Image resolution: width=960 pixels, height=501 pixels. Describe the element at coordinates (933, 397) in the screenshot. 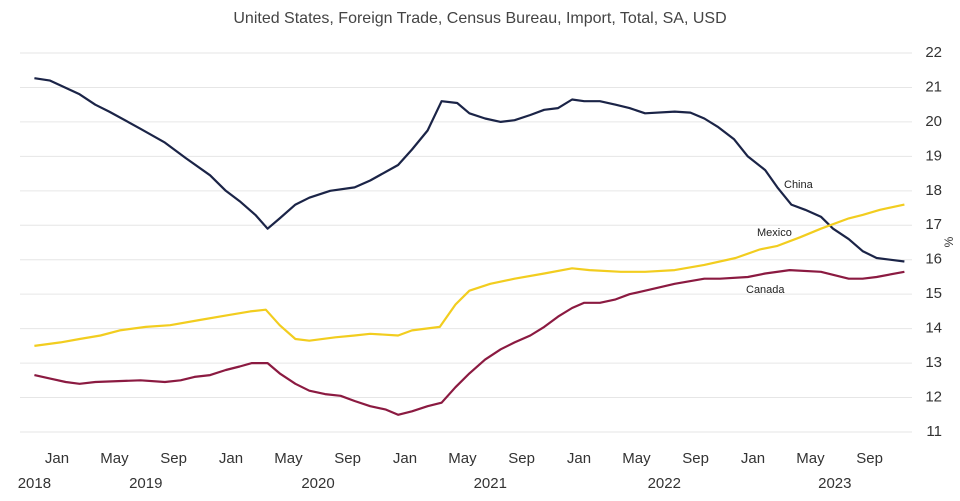

I see `y-tick-label: 12` at that location.